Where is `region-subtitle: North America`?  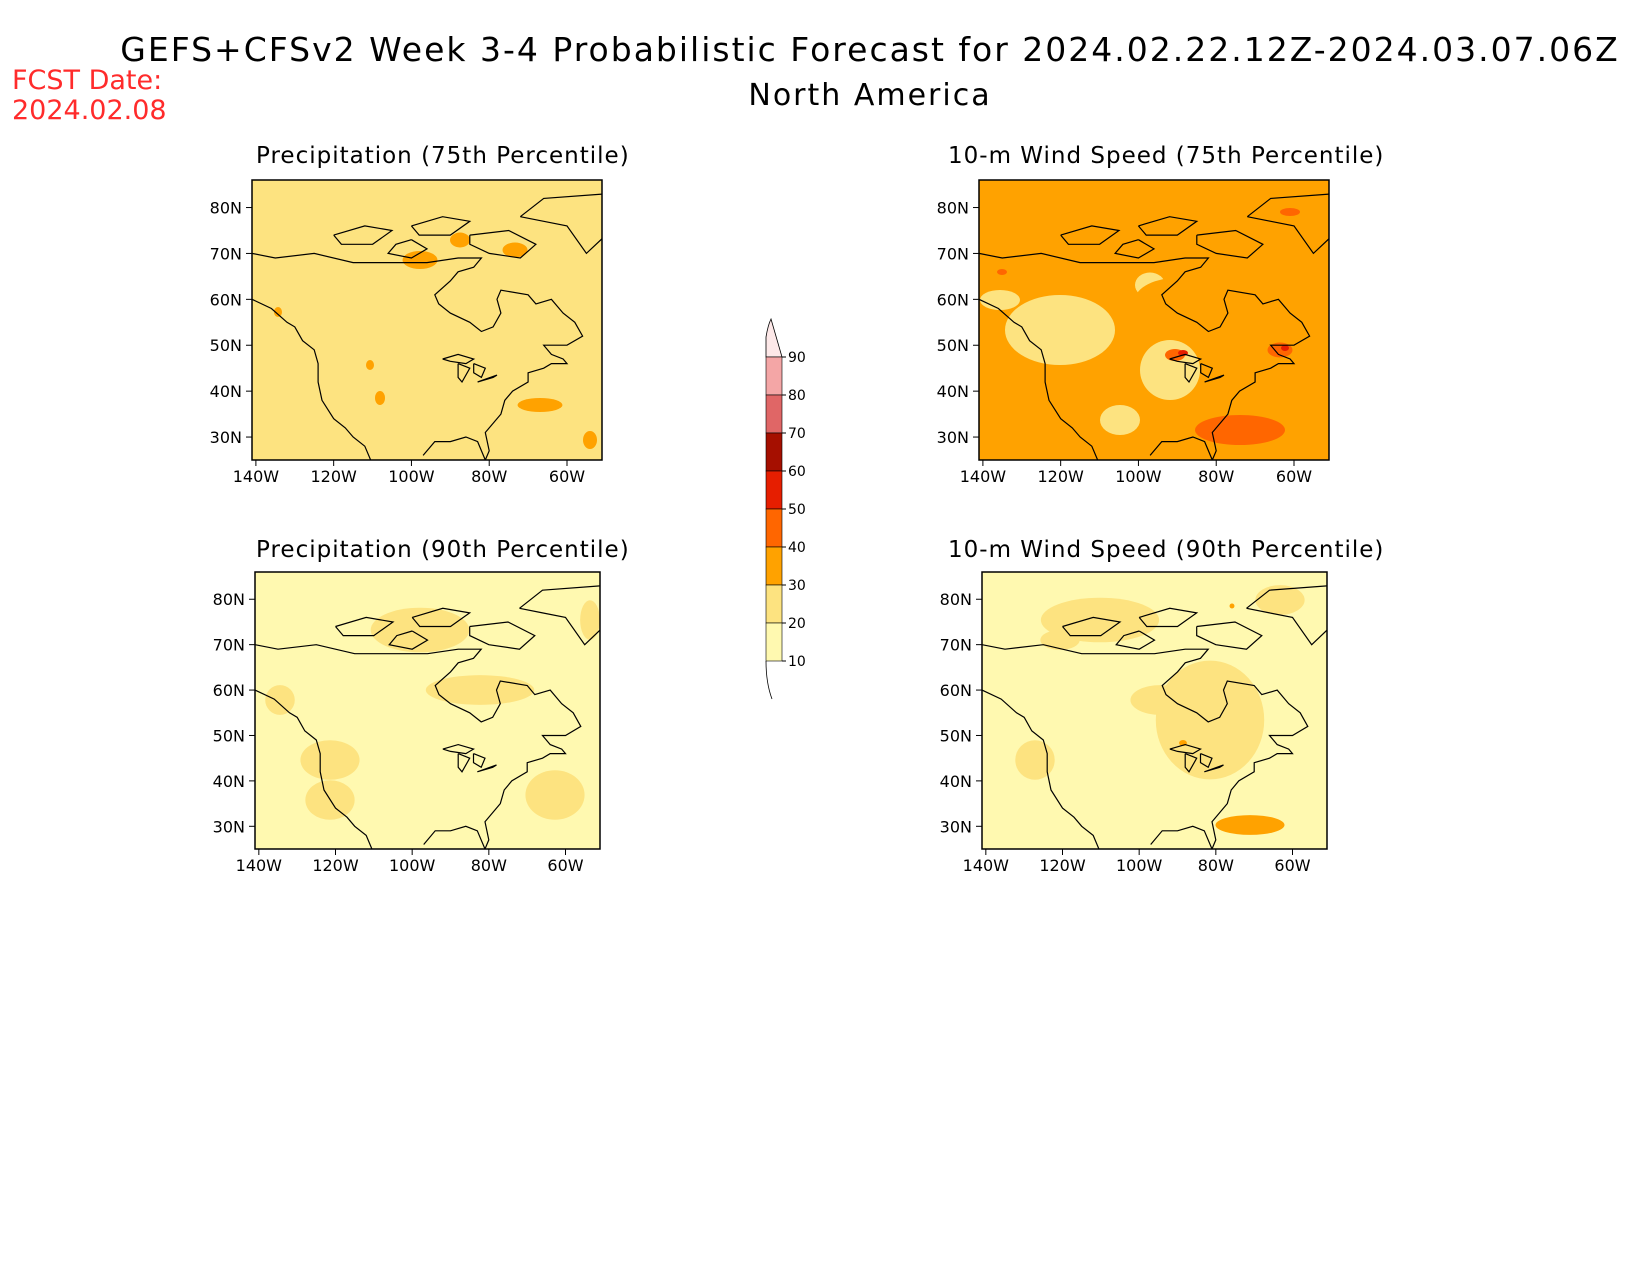 region-subtitle: North America is located at coordinates (870, 95).